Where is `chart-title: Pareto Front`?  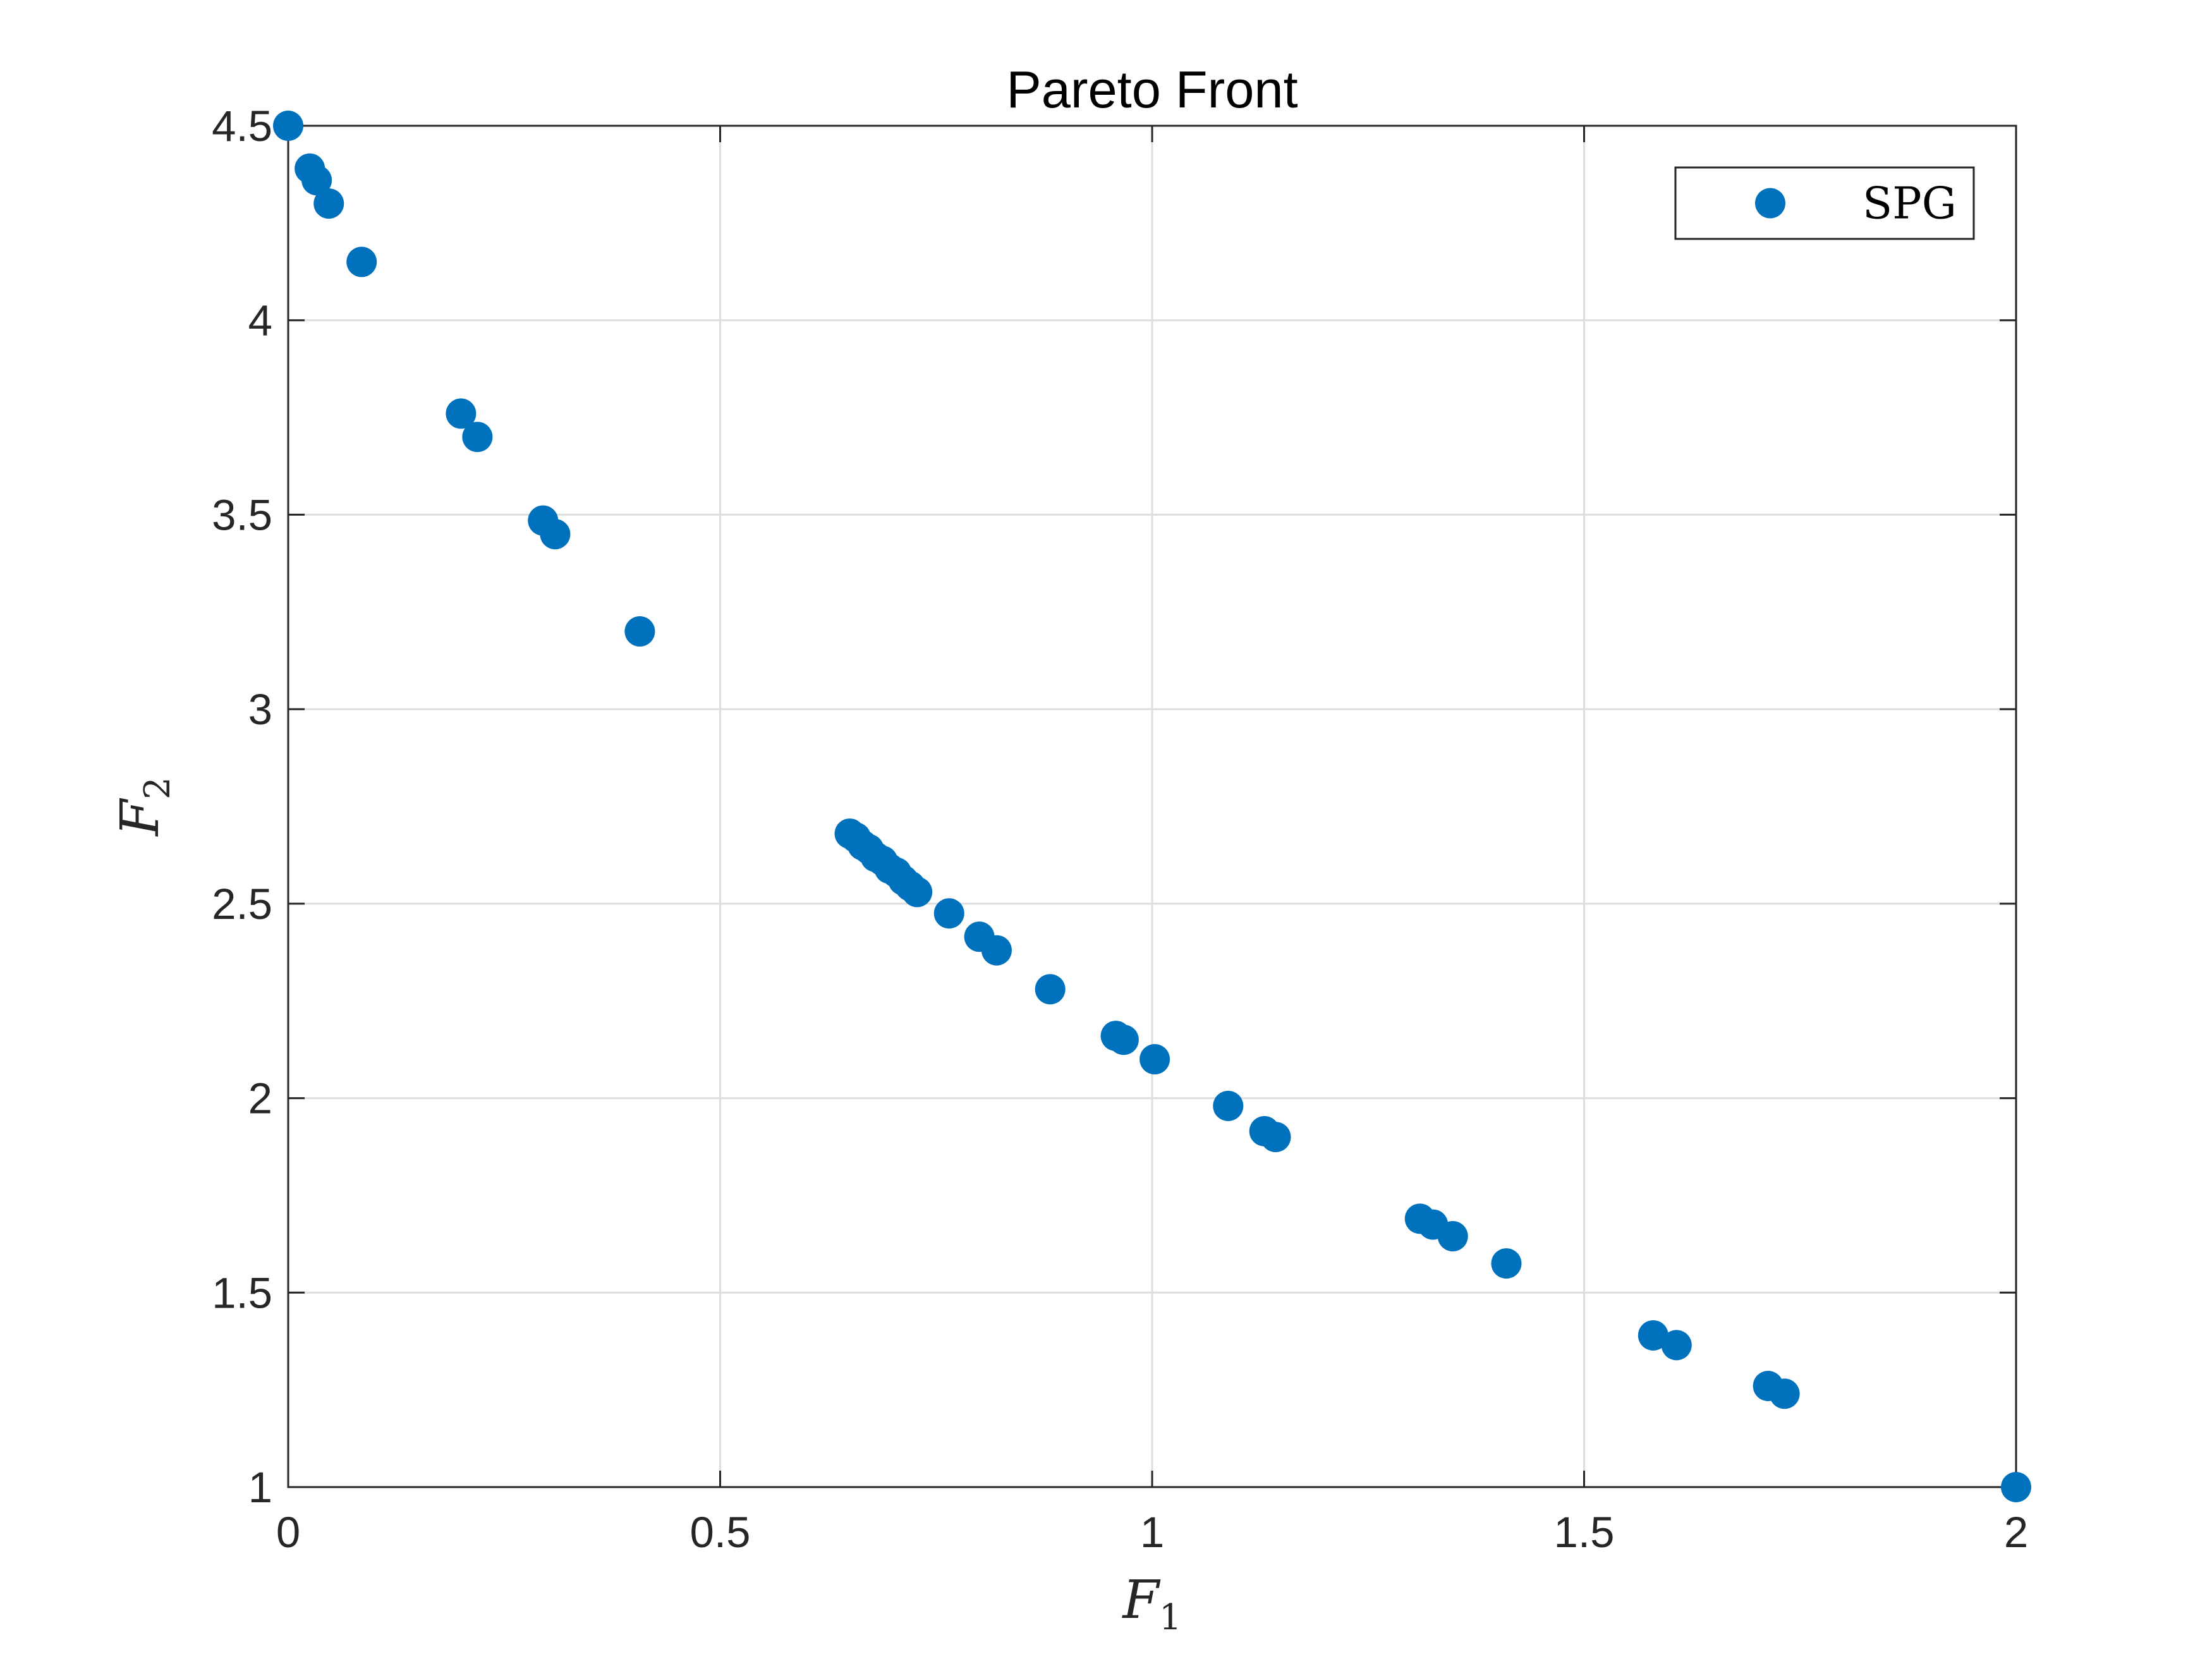
chart-title: Pareto Front is located at coordinates (1151, 89).